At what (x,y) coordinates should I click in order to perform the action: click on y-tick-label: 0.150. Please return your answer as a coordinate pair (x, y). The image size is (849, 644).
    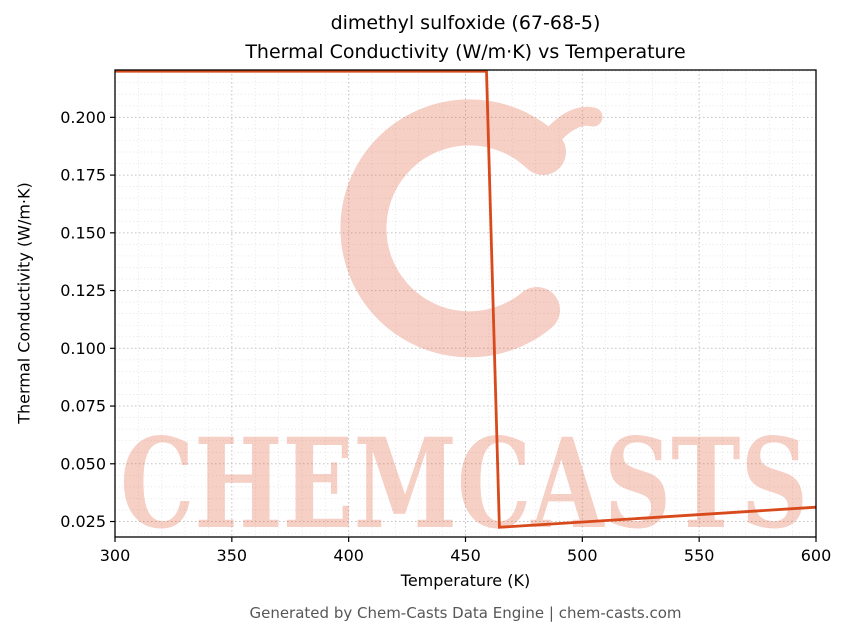
    Looking at the image, I should click on (83, 232).